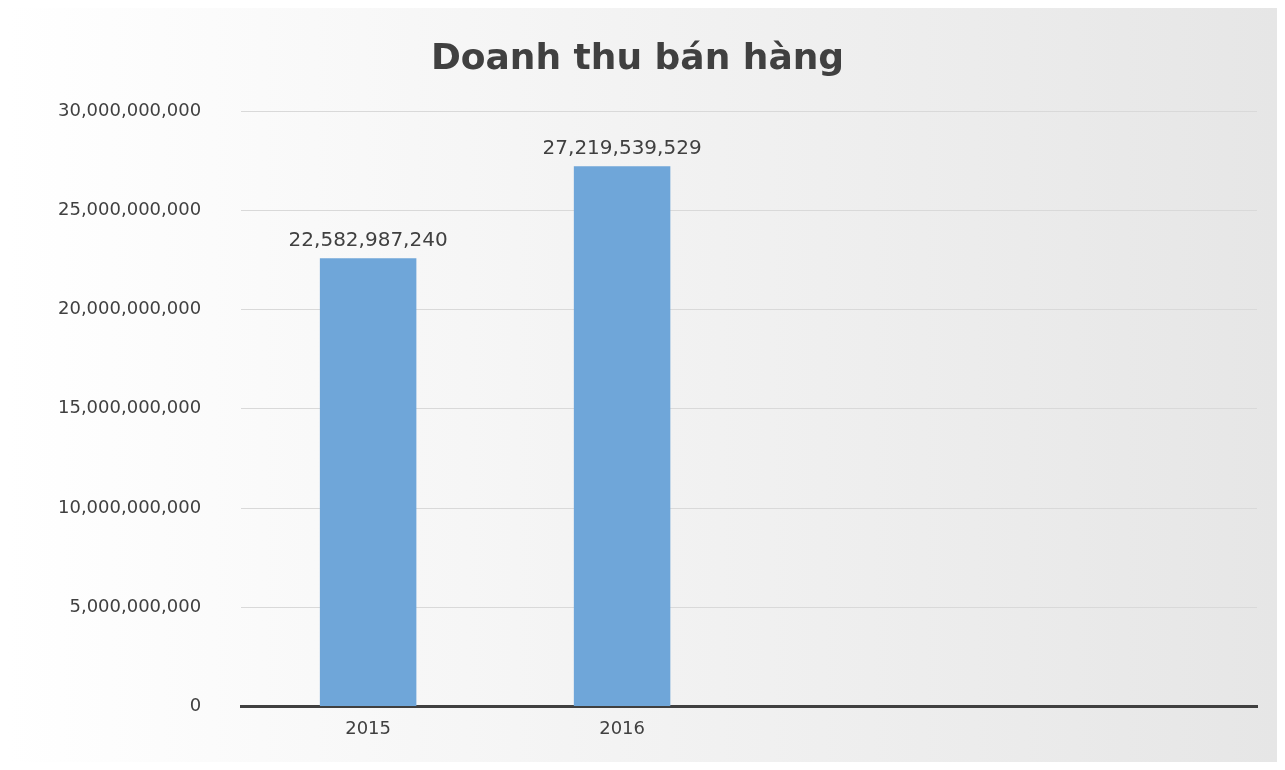  Describe the element at coordinates (130, 308) in the screenshot. I see `y-tick-label: 20,000,000,000` at that location.